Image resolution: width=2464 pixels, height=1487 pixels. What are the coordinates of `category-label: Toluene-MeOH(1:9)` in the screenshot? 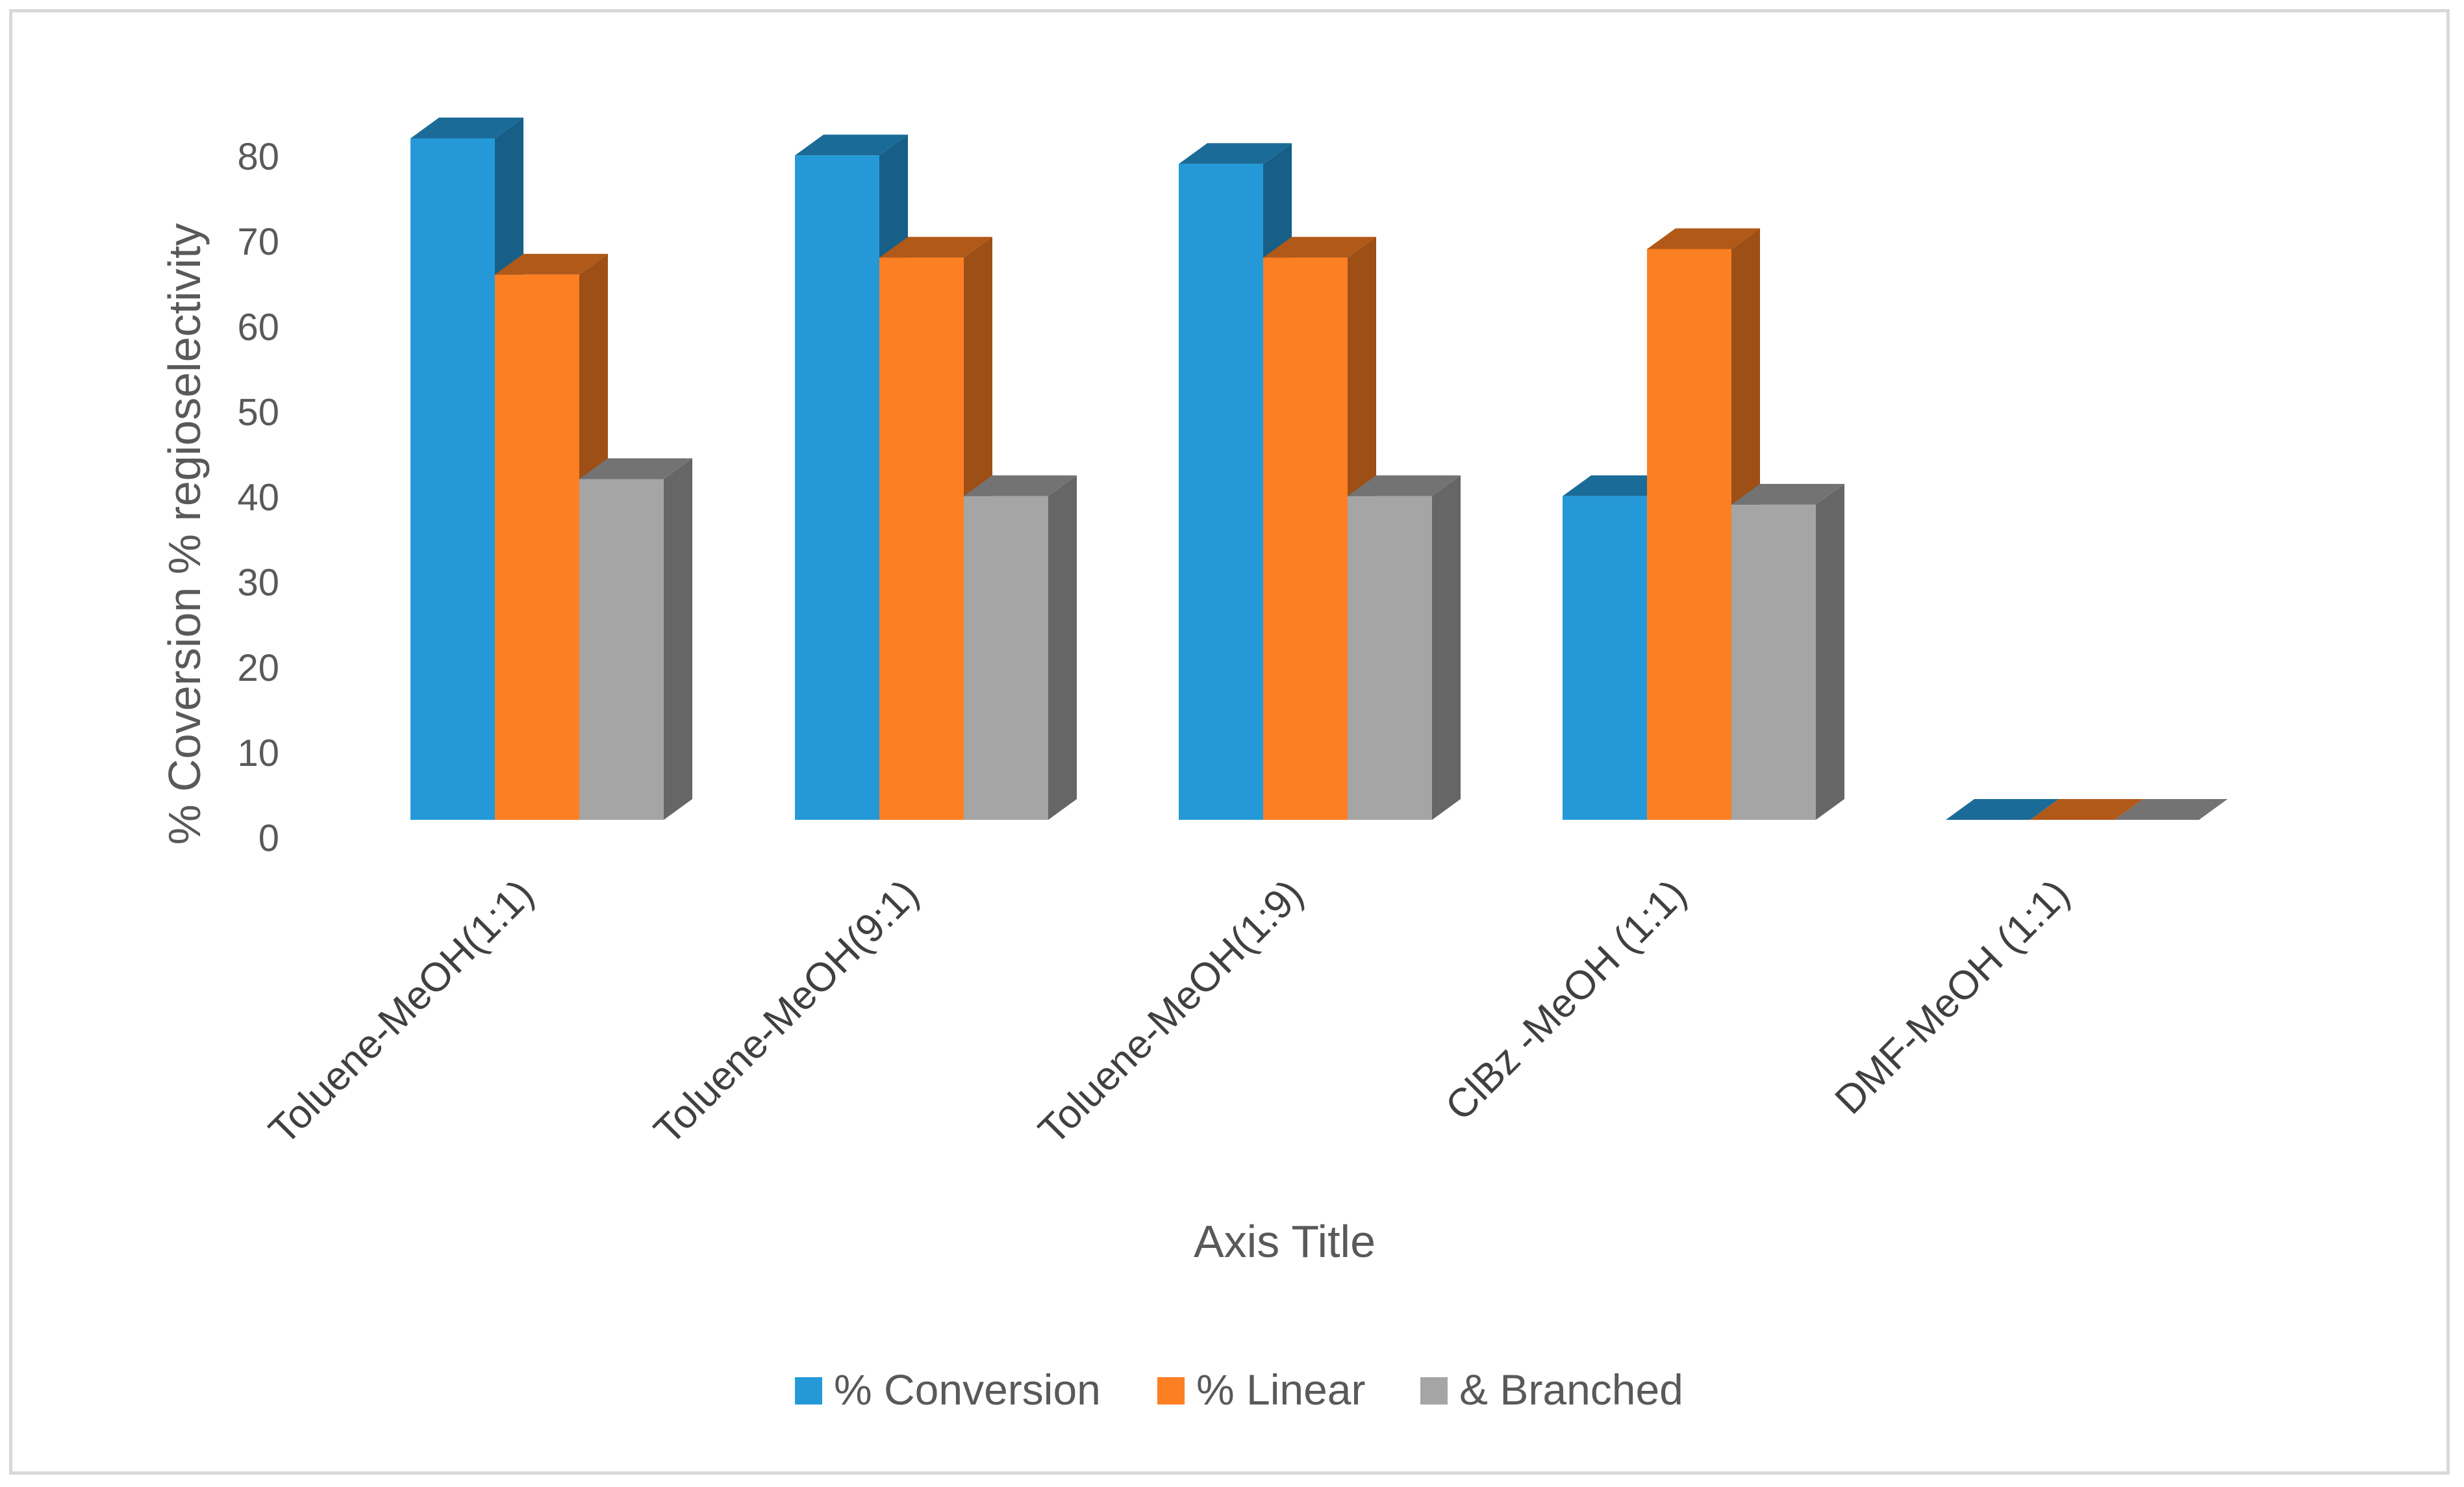 It's located at (1171, 1012).